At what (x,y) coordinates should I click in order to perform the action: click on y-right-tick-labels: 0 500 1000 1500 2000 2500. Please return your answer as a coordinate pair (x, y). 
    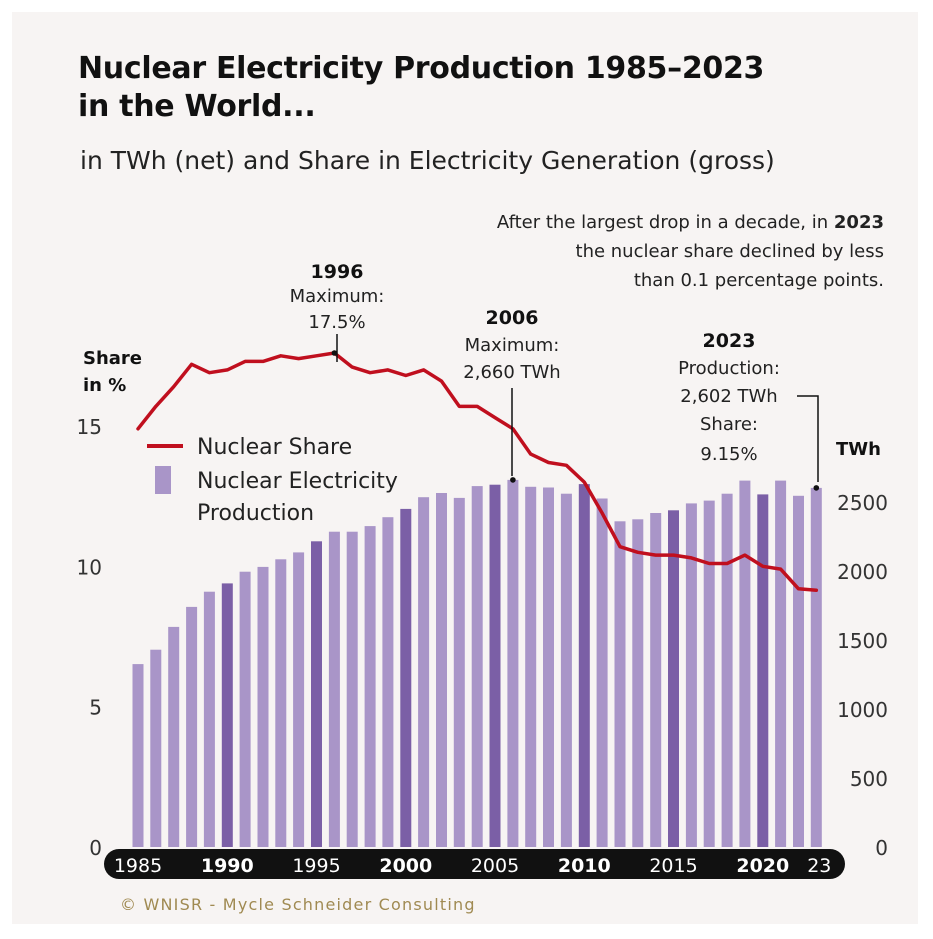
    Looking at the image, I should click on (862, 675).